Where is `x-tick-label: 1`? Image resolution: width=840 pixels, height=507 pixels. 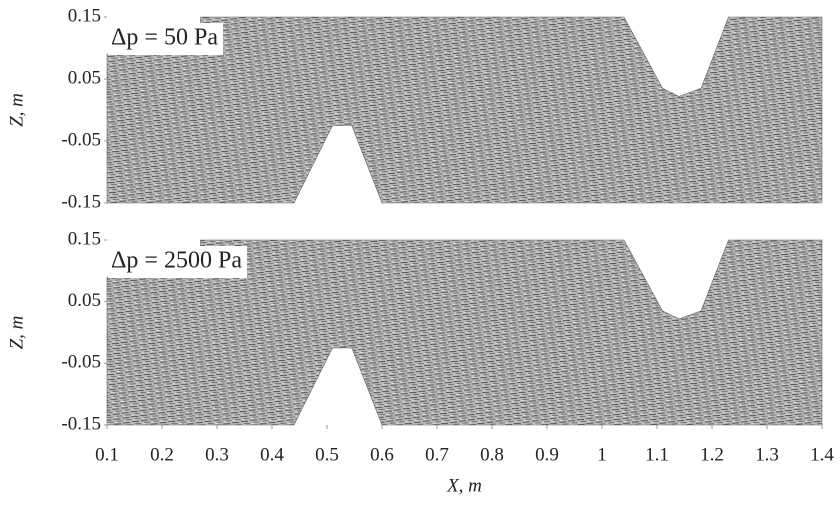 x-tick-label: 1 is located at coordinates (602, 454).